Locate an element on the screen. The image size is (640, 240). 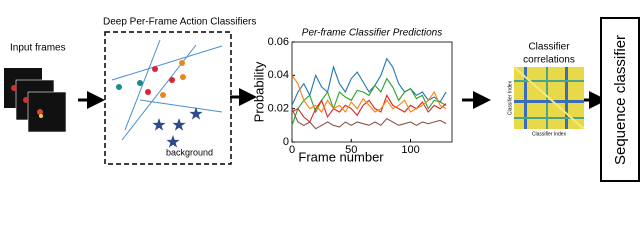
y-axis-label: Probability is located at coordinates (258, 91).